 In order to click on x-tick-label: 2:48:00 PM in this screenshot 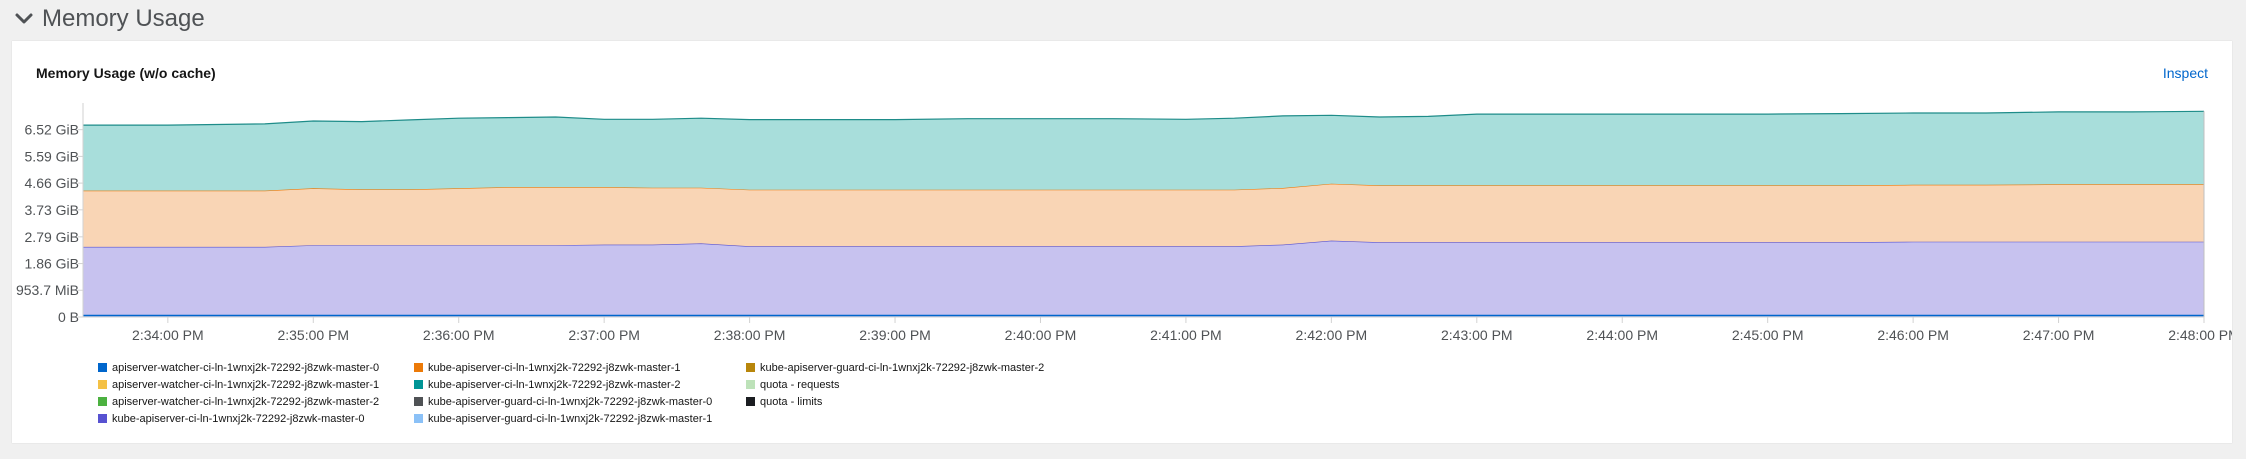, I will do `click(2200, 335)`.